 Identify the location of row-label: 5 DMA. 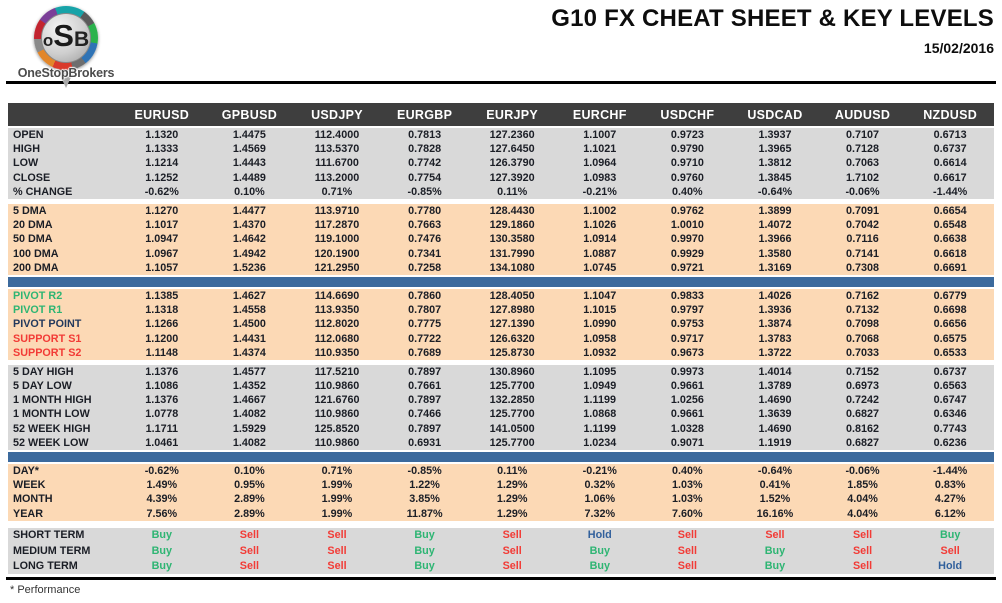
(30, 211).